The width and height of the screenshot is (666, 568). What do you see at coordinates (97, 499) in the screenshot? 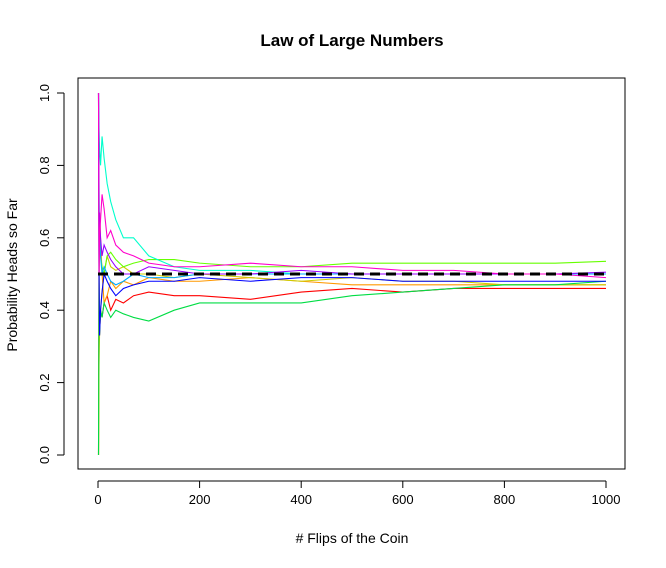
I see `x-tick-label: 0` at bounding box center [97, 499].